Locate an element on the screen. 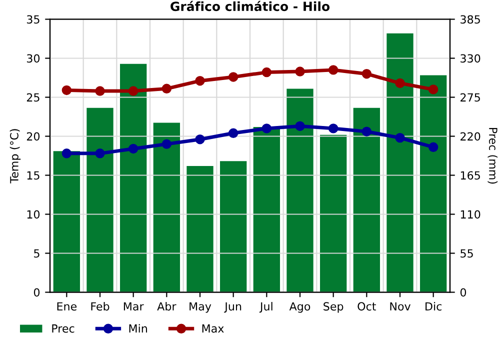  y-tick-label: 35 is located at coordinates (33, 19).